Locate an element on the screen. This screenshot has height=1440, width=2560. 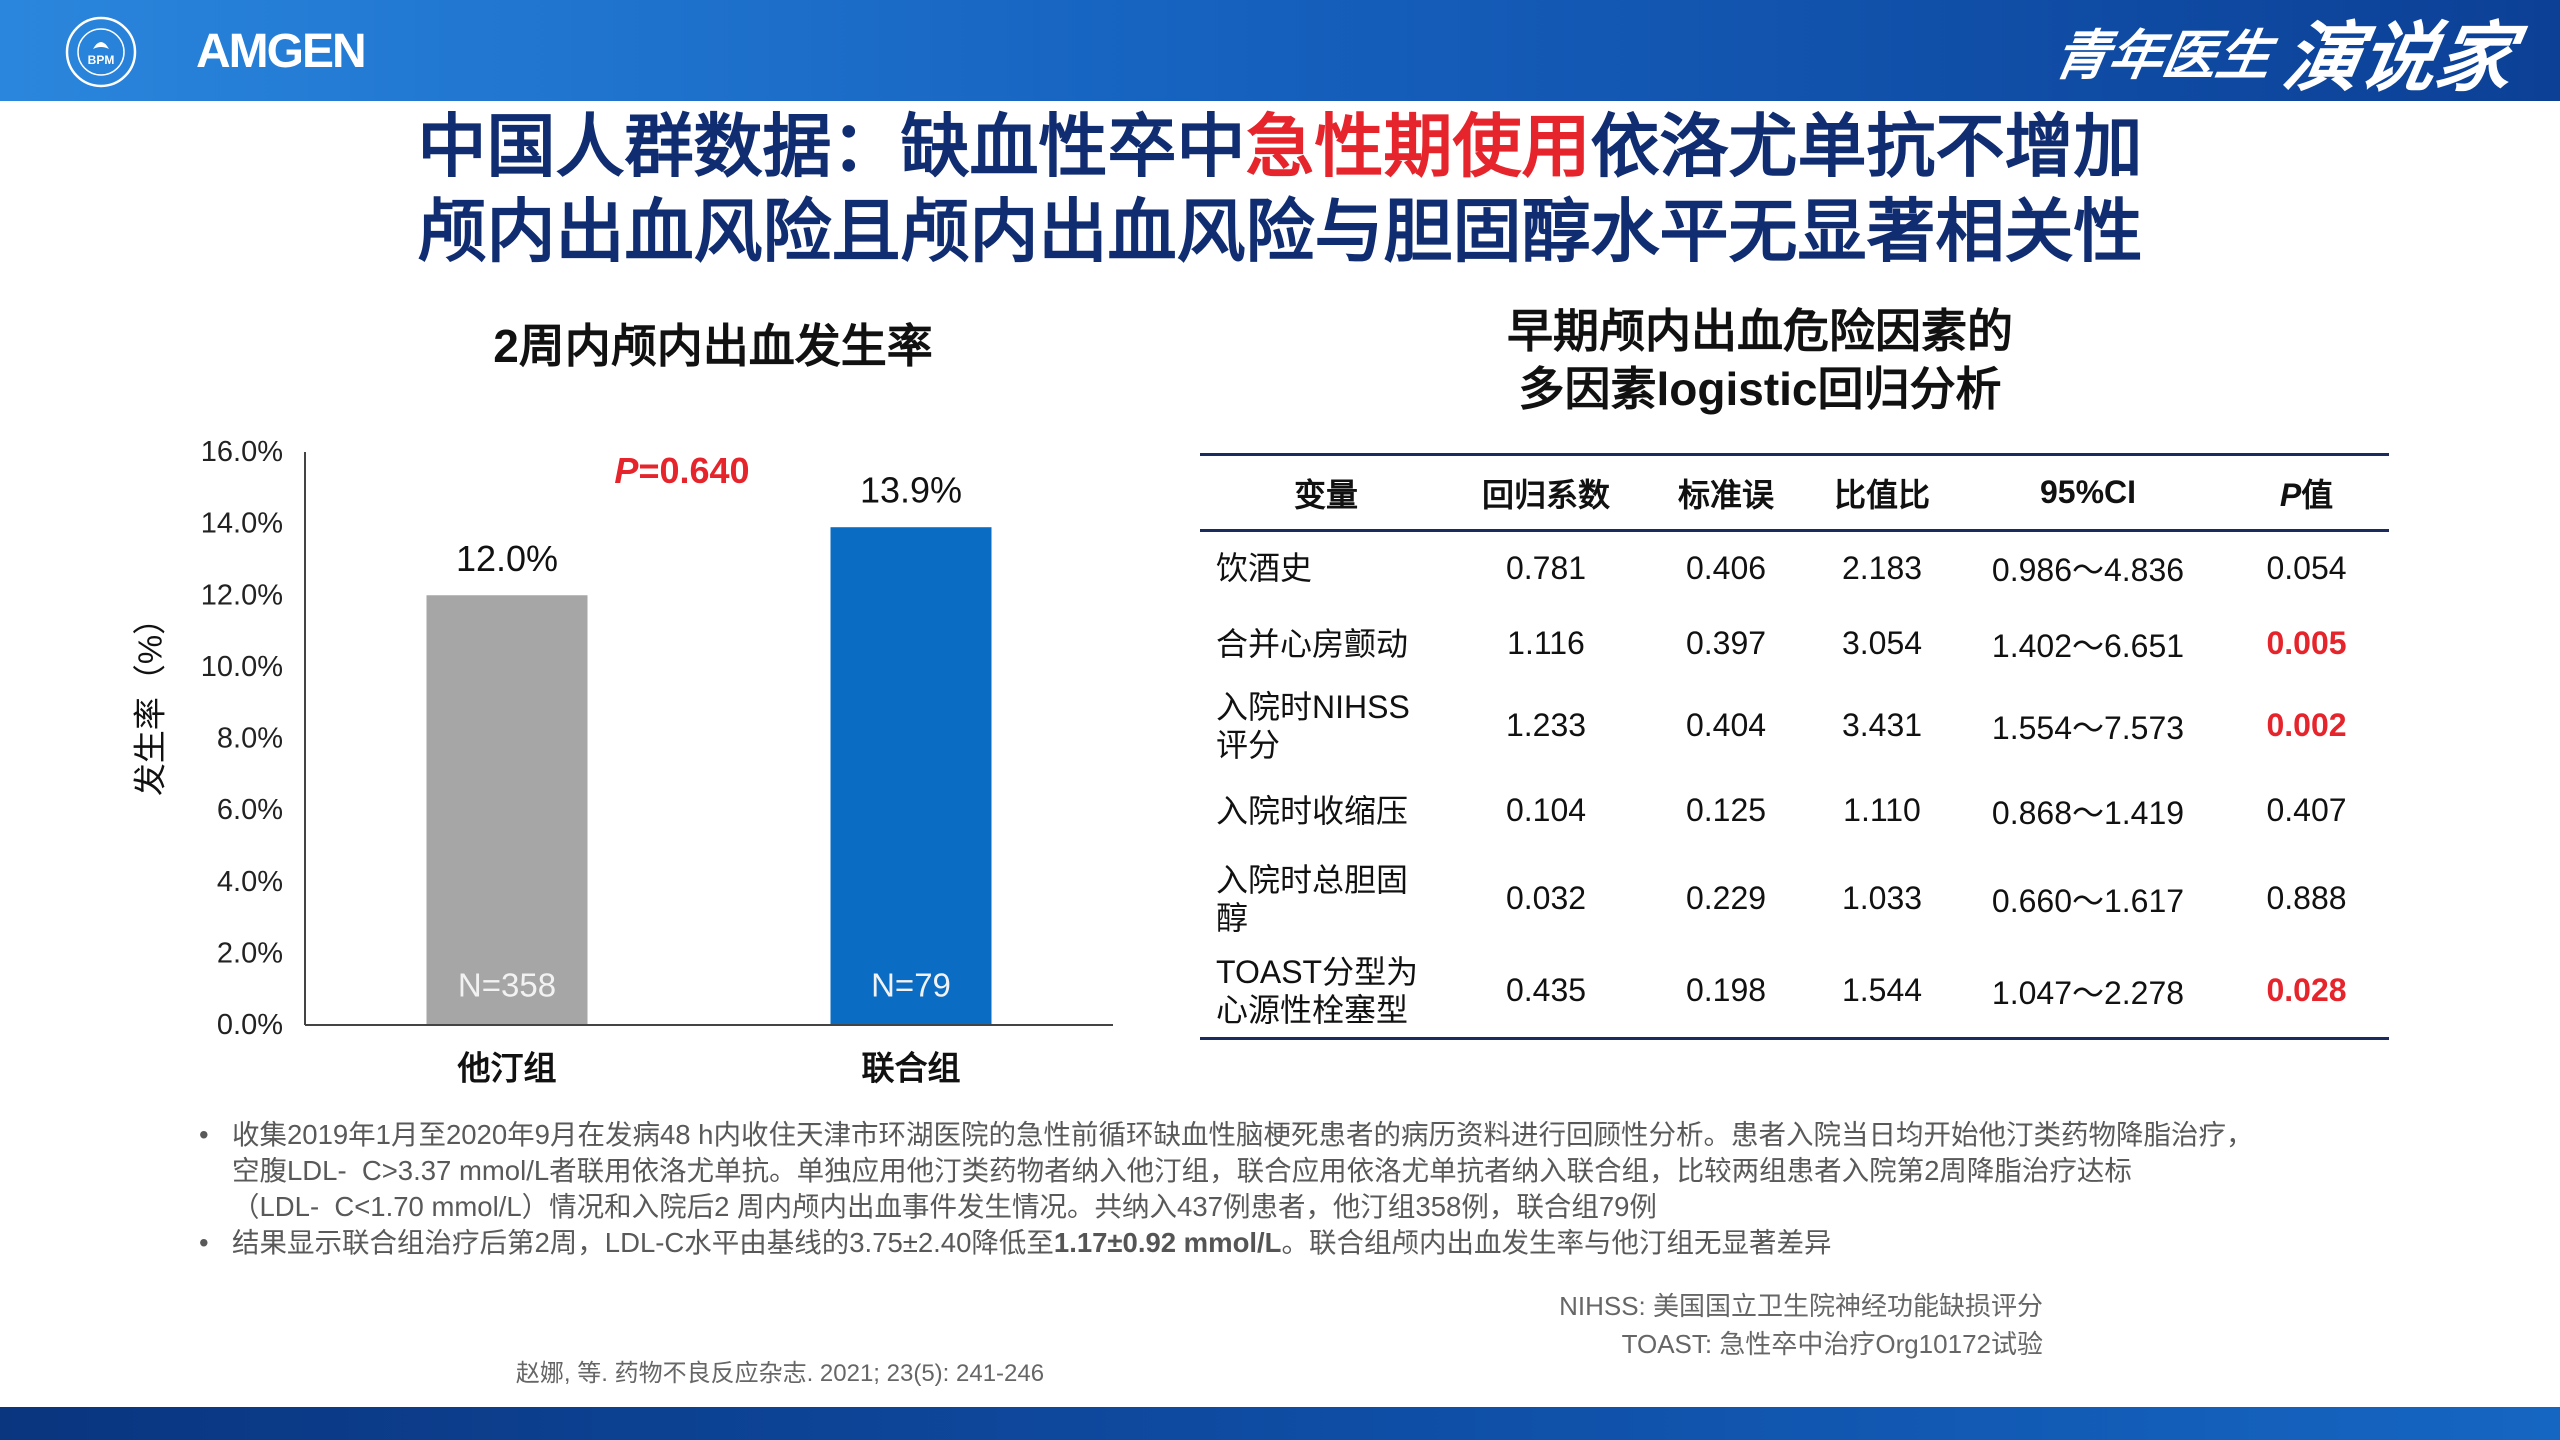
odds-ratio-cell: 3.431 is located at coordinates (1882, 725).